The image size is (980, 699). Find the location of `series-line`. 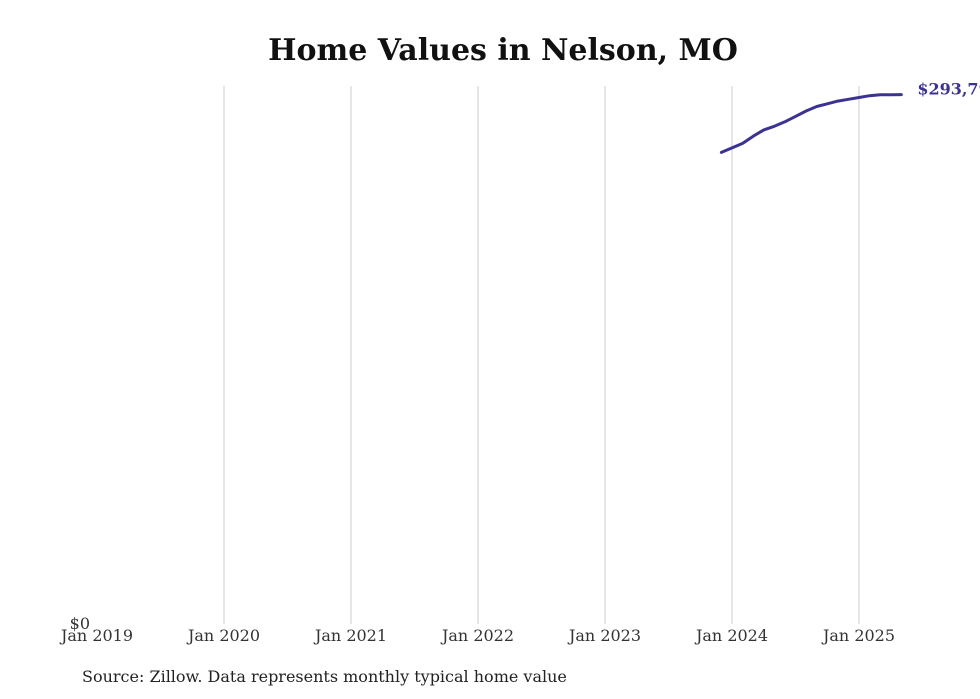

series-line is located at coordinates (811, 123).